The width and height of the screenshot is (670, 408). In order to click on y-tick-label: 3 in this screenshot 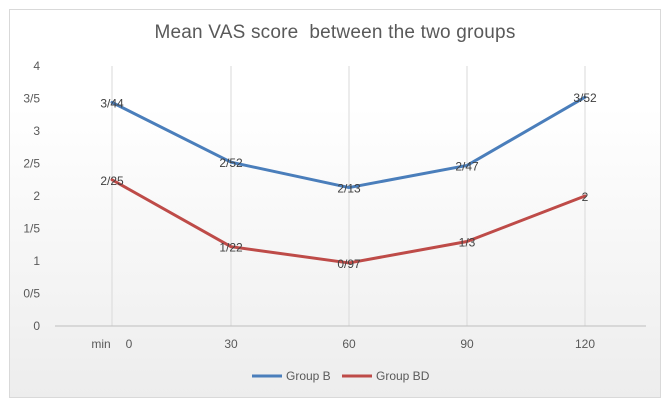, I will do `click(36, 131)`.